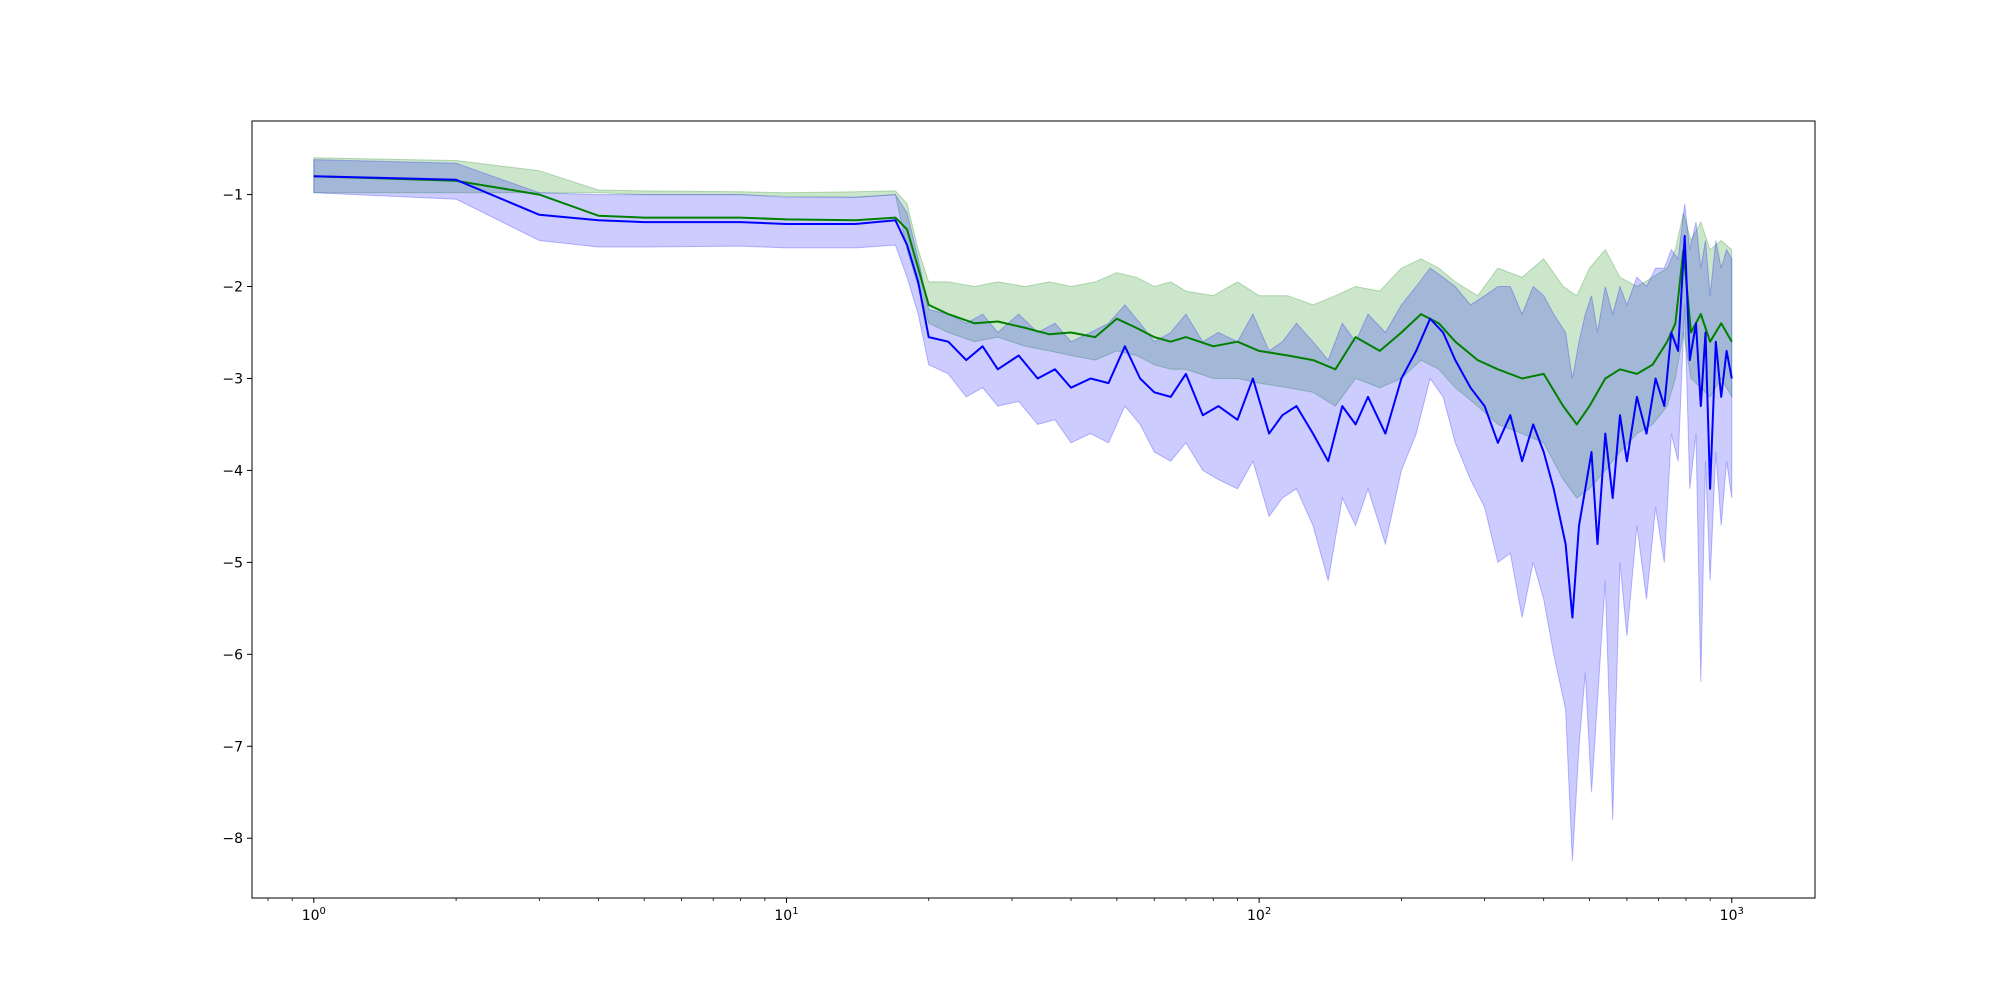 The width and height of the screenshot is (2000, 1000). What do you see at coordinates (232, 563) in the screenshot?
I see `y-tick-label-4: −5` at bounding box center [232, 563].